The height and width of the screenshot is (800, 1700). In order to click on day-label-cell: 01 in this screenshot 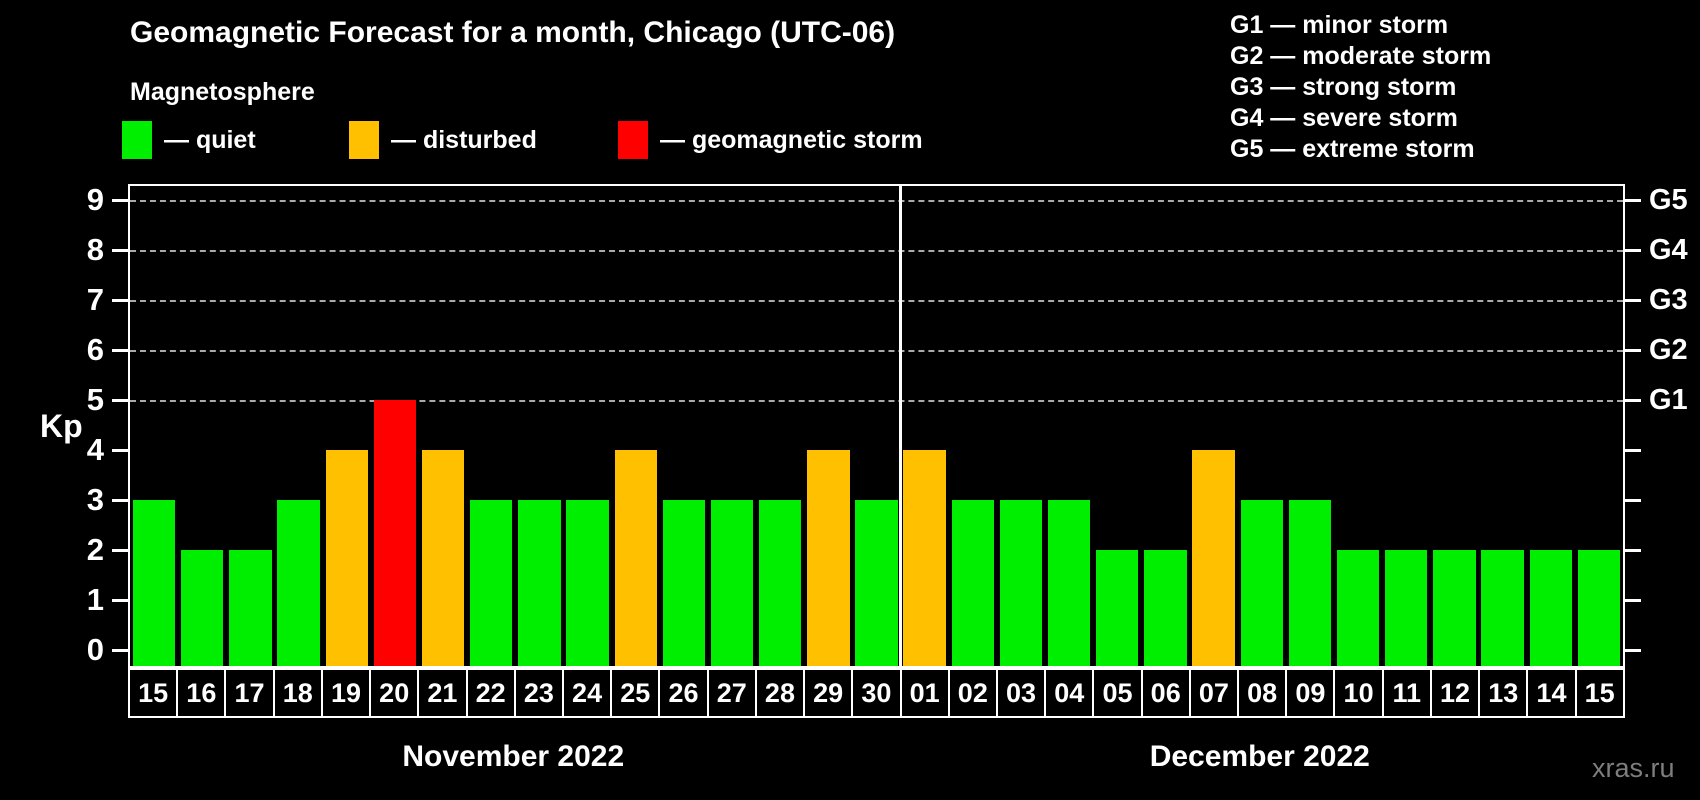, I will do `click(924, 693)`.